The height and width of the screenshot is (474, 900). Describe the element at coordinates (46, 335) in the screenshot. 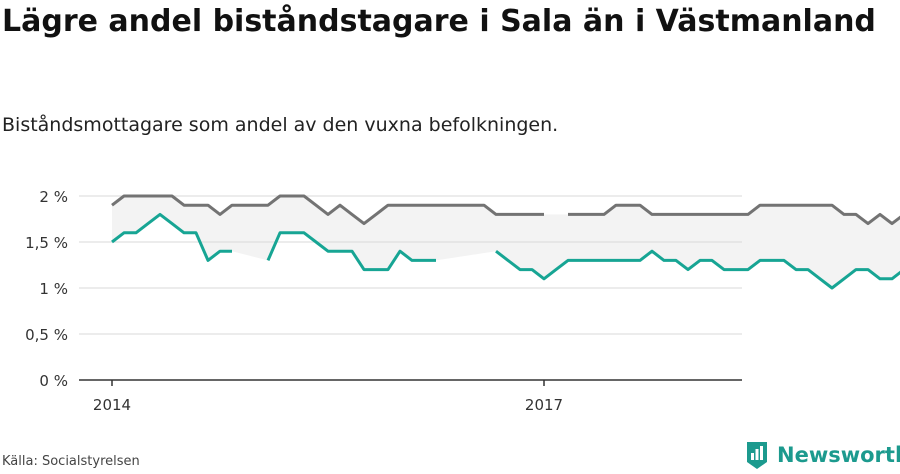

I see `y-tick-label: 0,5 %` at that location.